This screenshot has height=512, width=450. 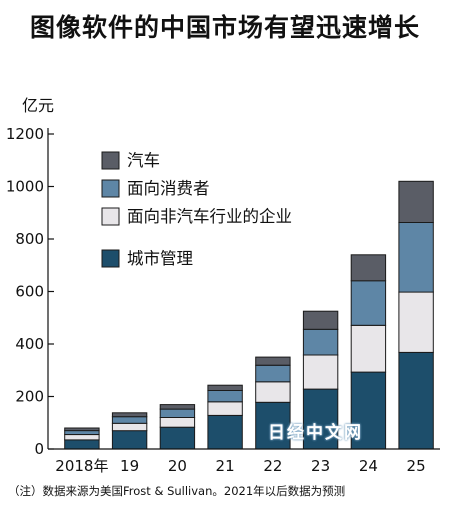 What do you see at coordinates (25, 134) in the screenshot?
I see `y-tick-label: 1200` at bounding box center [25, 134].